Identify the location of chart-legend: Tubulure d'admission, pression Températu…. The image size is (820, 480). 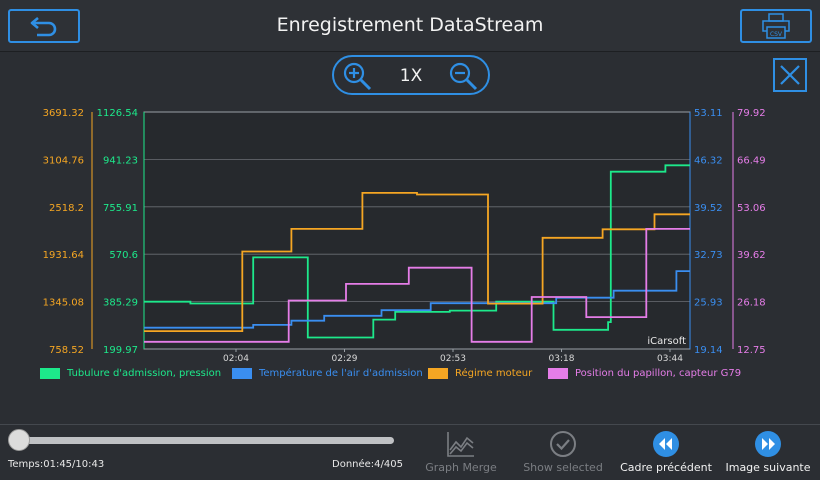
(410, 378).